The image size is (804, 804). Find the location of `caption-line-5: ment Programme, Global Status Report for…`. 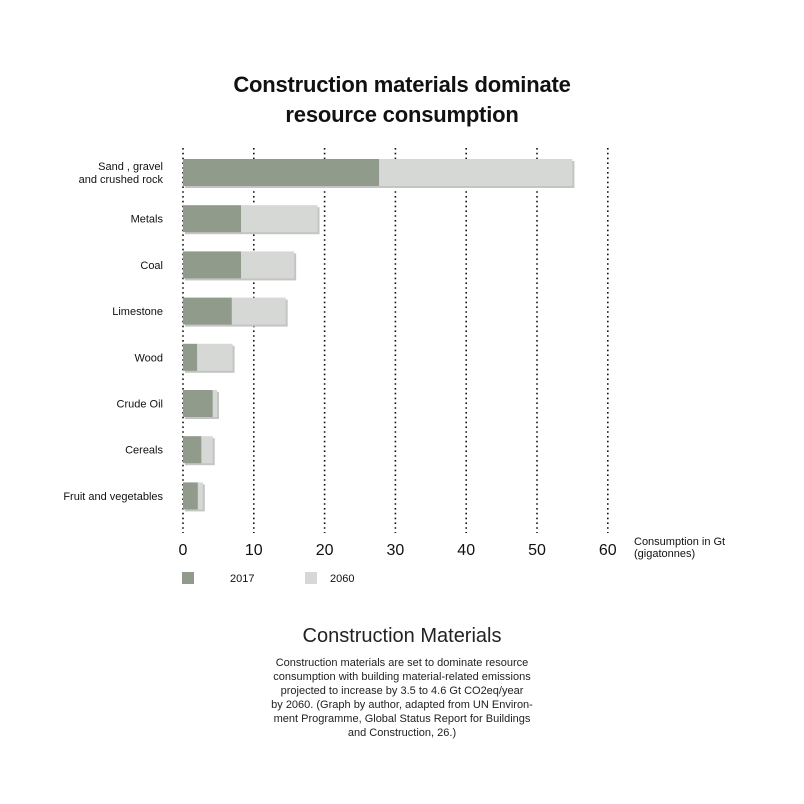

caption-line-5: ment Programme, Global Status Report for… is located at coordinates (402, 719).